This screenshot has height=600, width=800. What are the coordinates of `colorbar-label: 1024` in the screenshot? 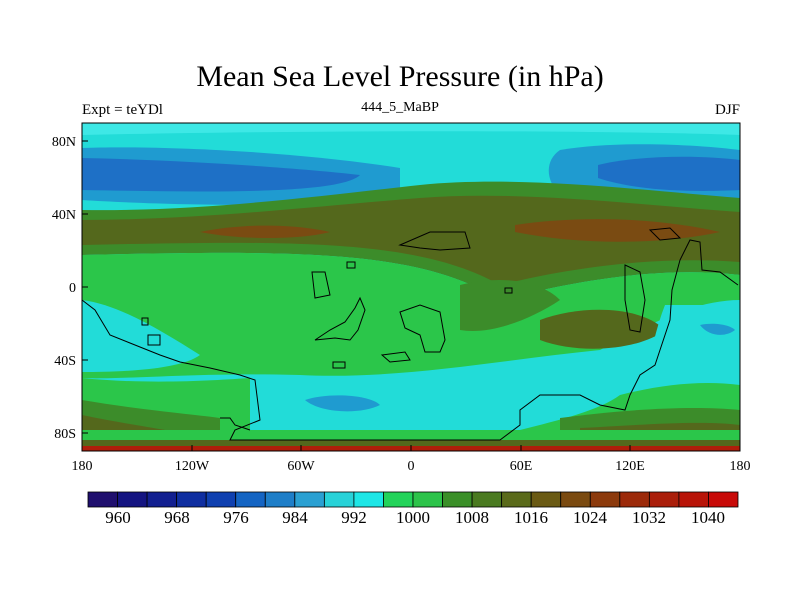 It's located at (590, 517).